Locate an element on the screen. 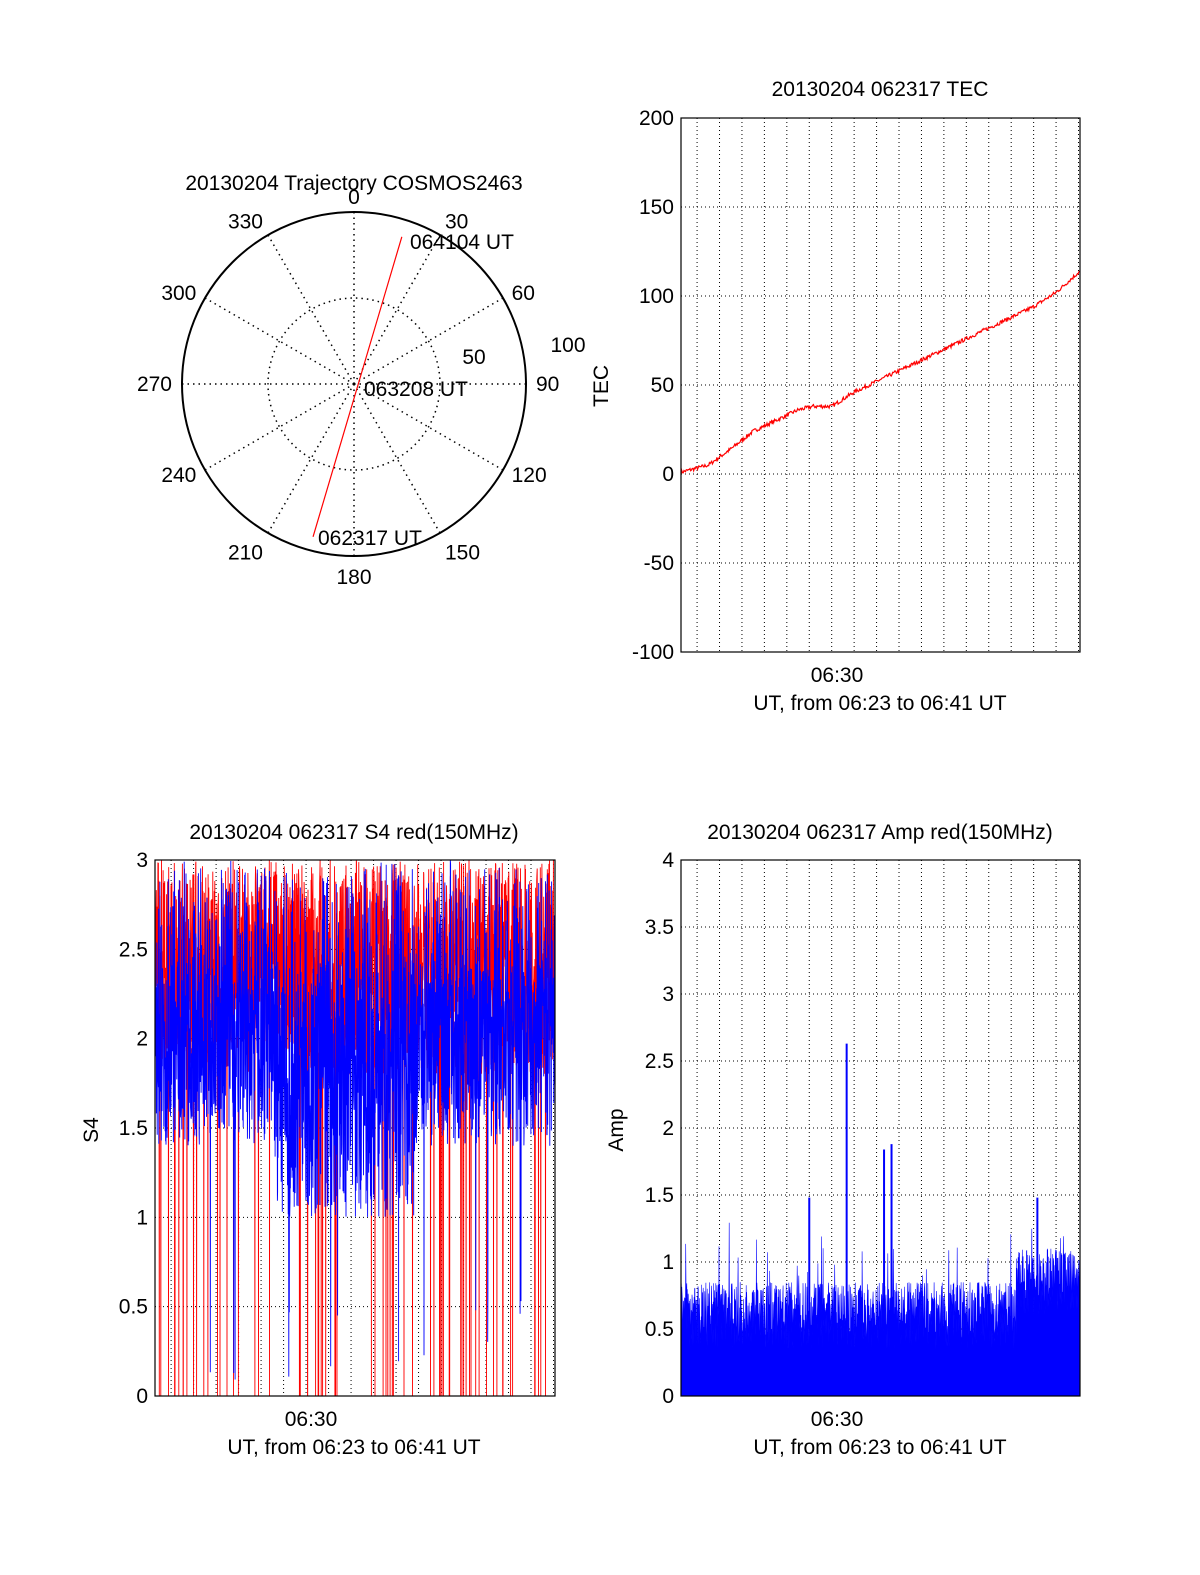 The width and height of the screenshot is (1200, 1575). trajectory-track is located at coordinates (357, 387).